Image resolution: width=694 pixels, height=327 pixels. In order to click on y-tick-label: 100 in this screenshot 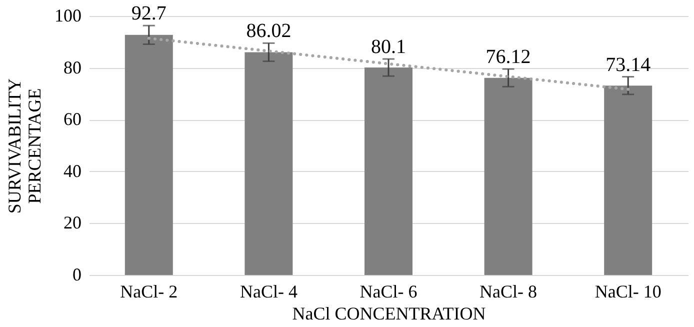, I will do `click(68, 16)`.